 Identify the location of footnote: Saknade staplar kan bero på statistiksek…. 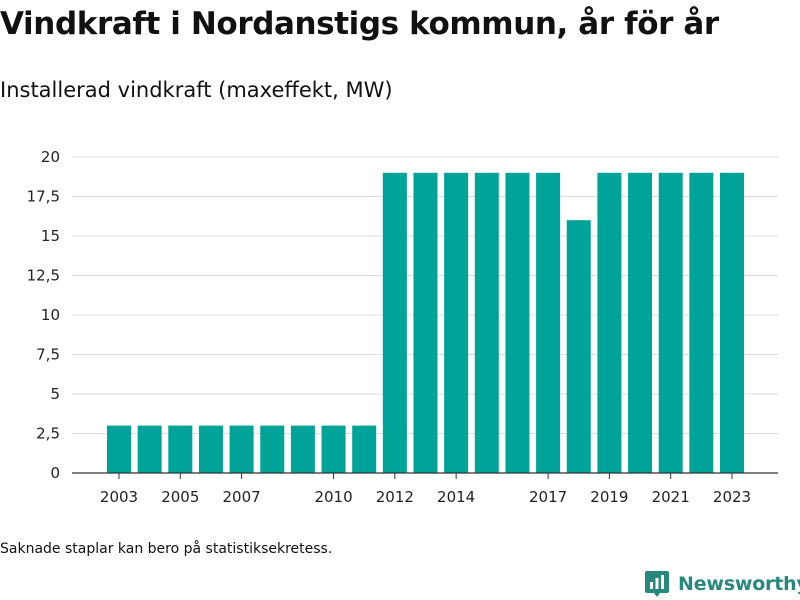
(166, 549).